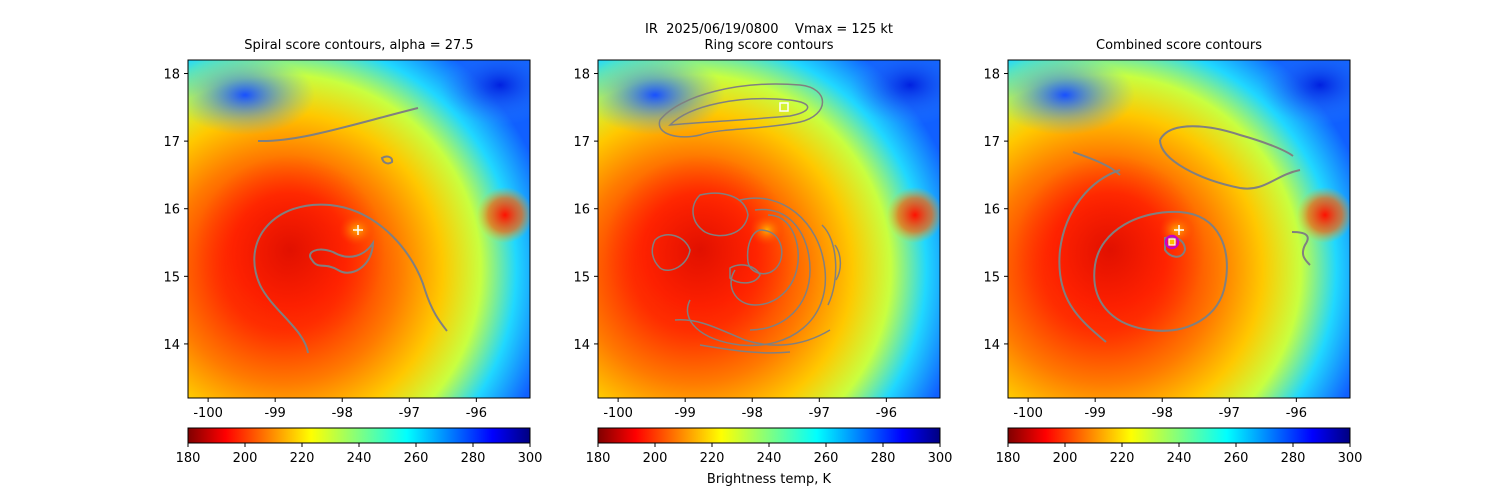 The width and height of the screenshot is (1500, 500). Describe the element at coordinates (769, 446) in the screenshot. I see `colorbar-2: 180 200 220 240 260 280 300` at that location.